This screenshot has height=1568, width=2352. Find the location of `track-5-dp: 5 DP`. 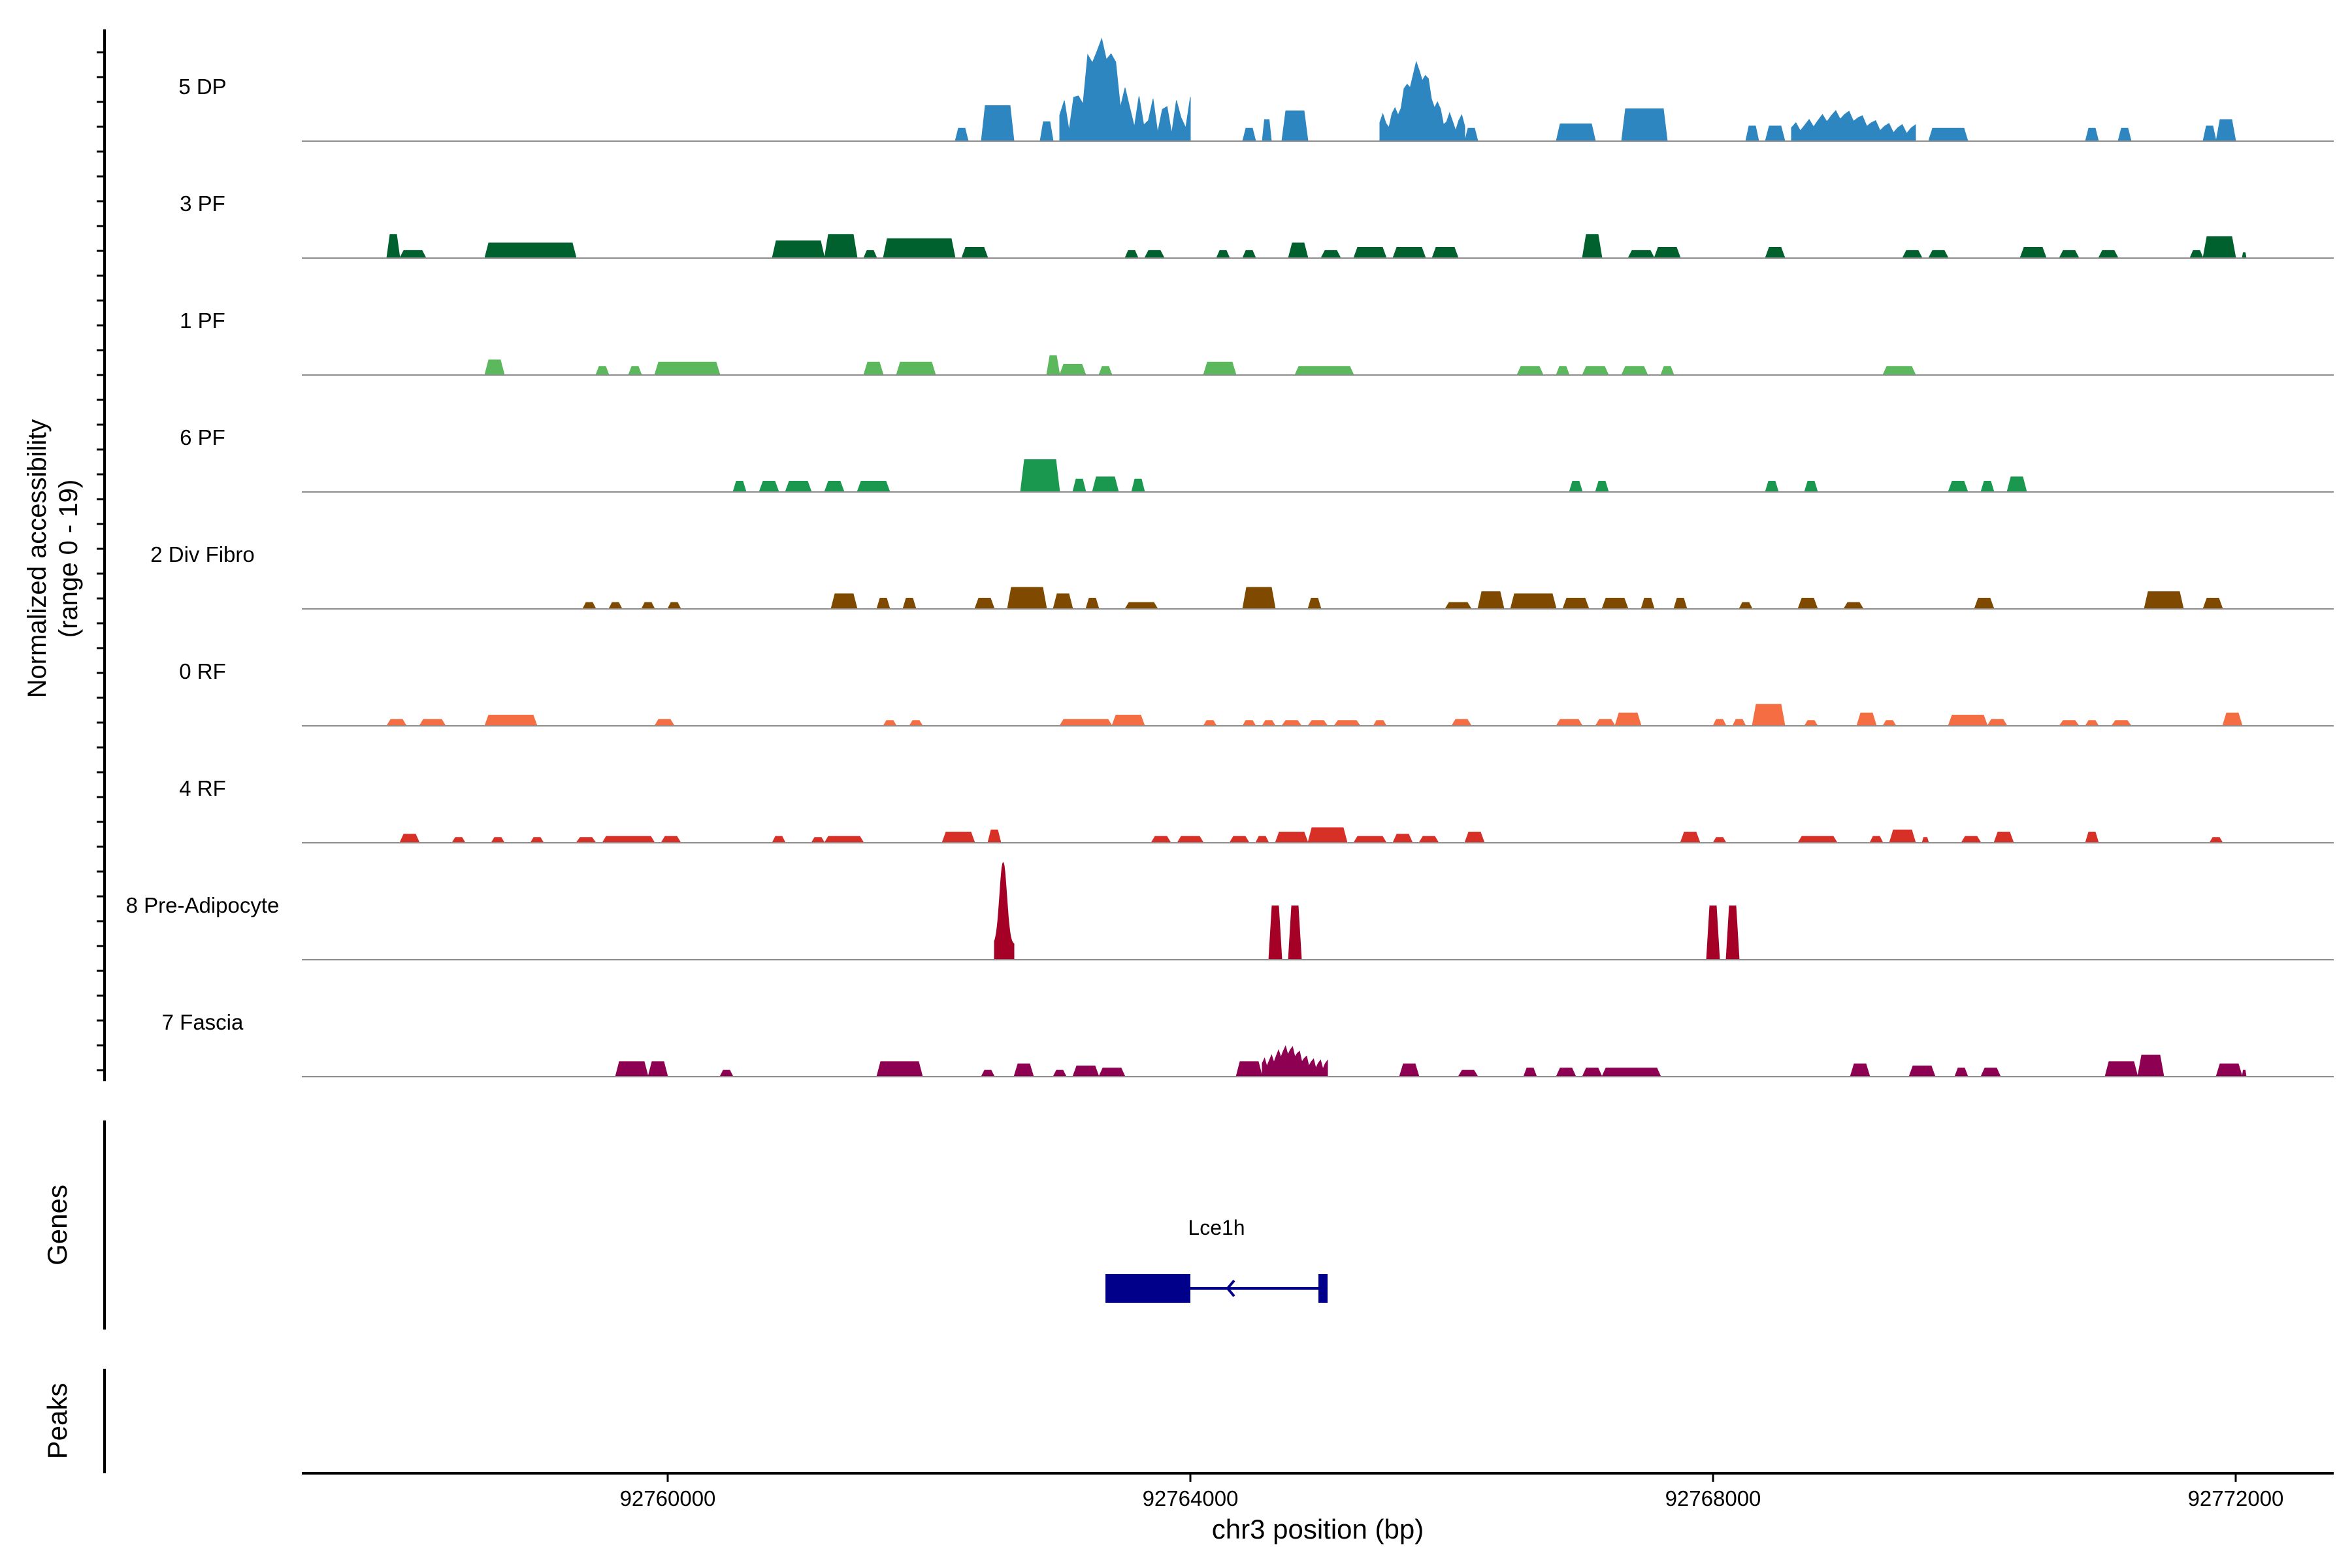

track-5-dp: 5 DP is located at coordinates (1256, 89).